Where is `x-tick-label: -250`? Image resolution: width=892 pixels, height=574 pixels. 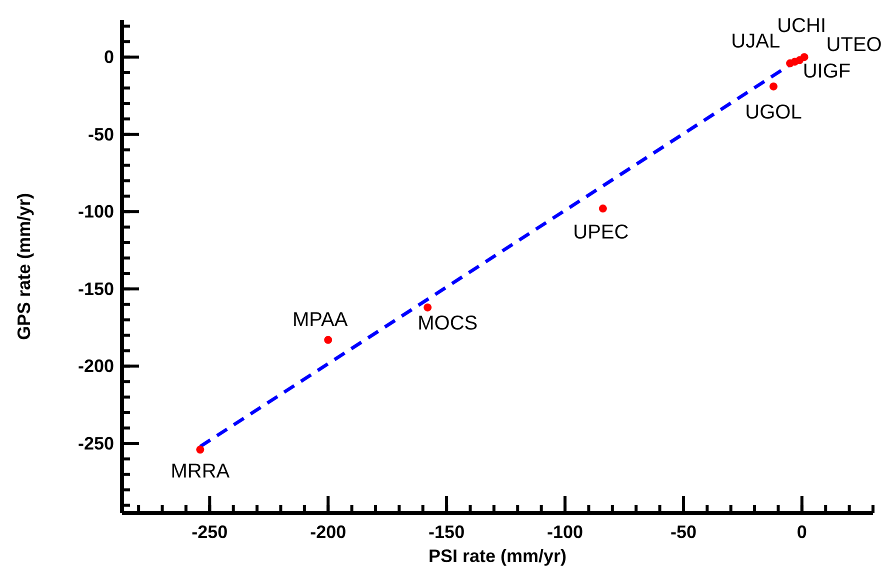 x-tick-label: -250 is located at coordinates (210, 532).